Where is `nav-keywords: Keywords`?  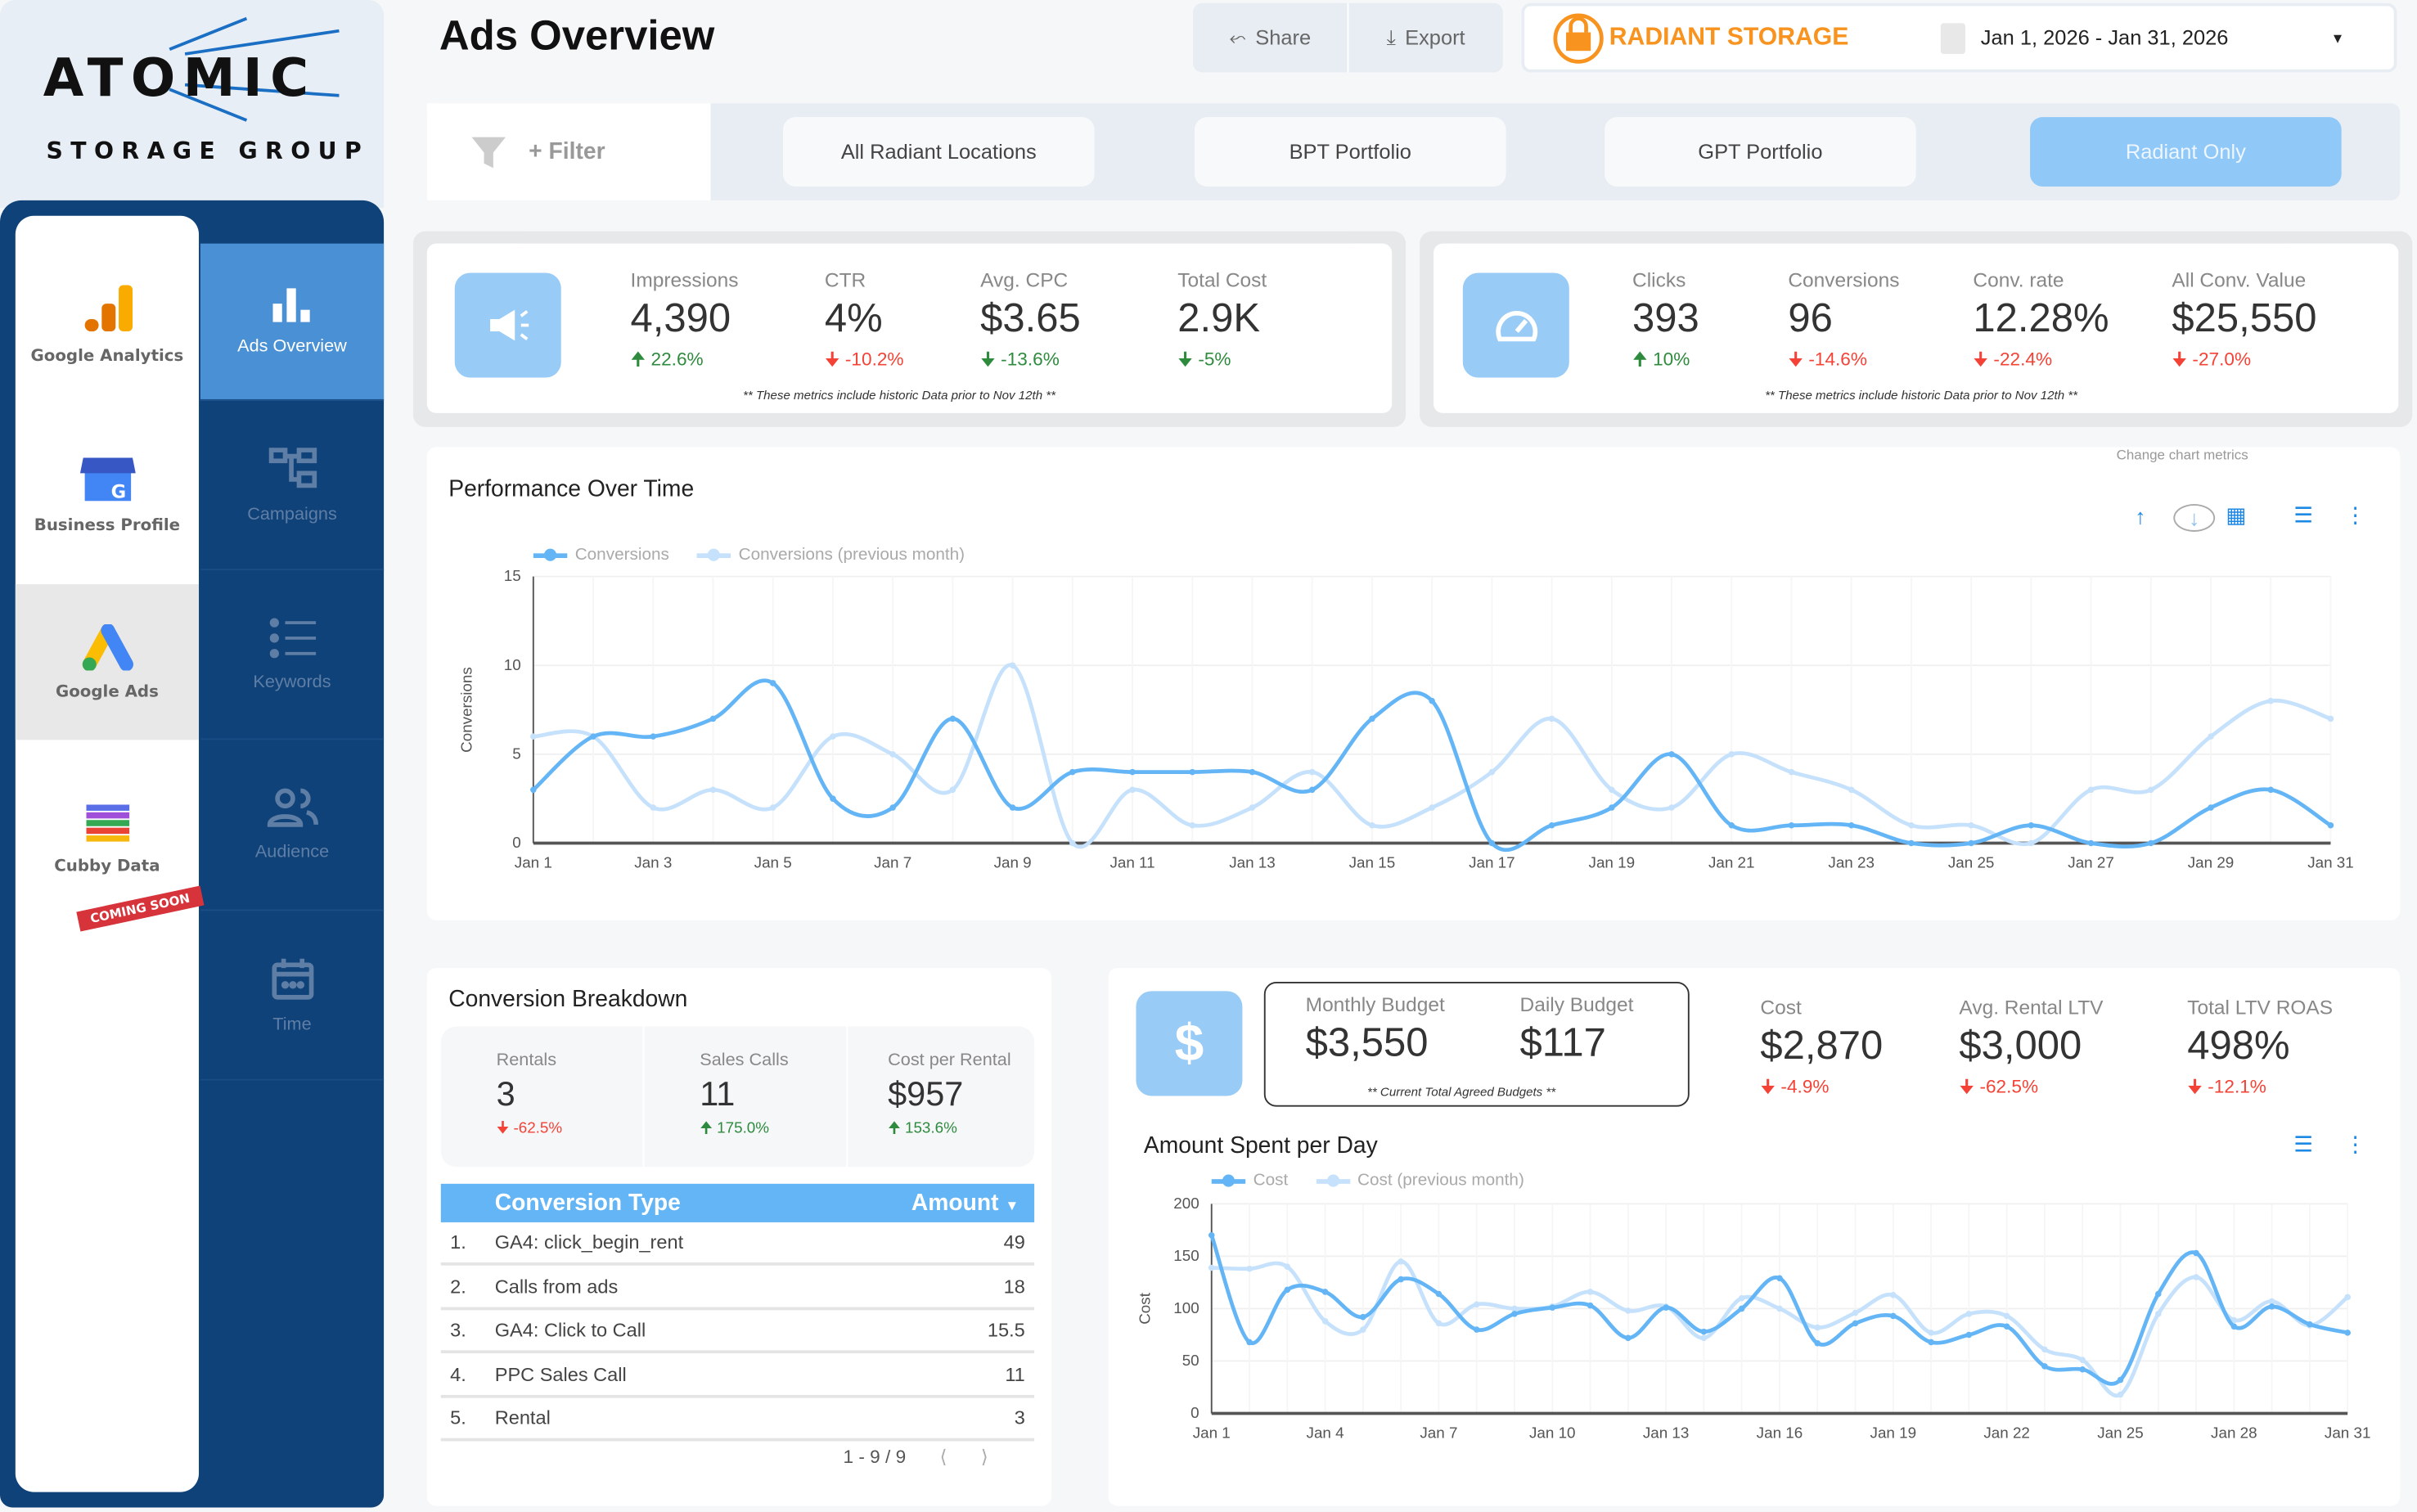
nav-keywords: Keywords is located at coordinates (292, 655).